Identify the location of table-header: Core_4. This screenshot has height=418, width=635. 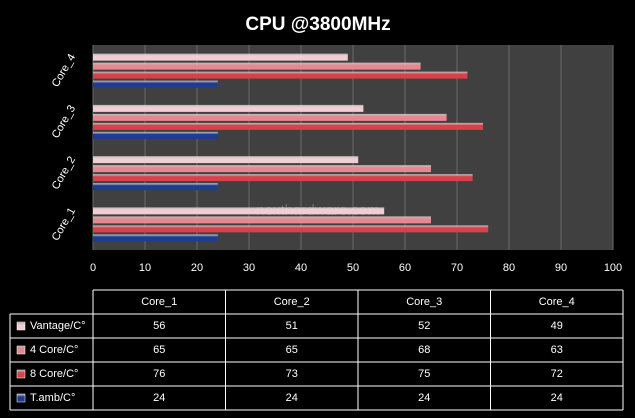
(557, 302).